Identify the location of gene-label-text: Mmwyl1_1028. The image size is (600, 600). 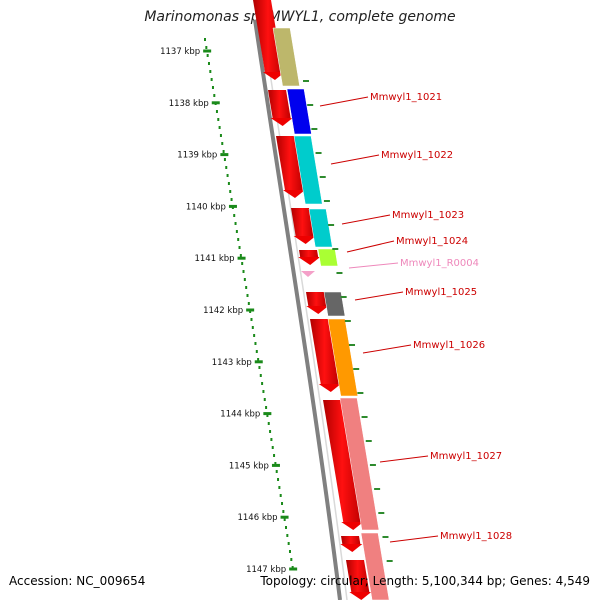
(476, 536).